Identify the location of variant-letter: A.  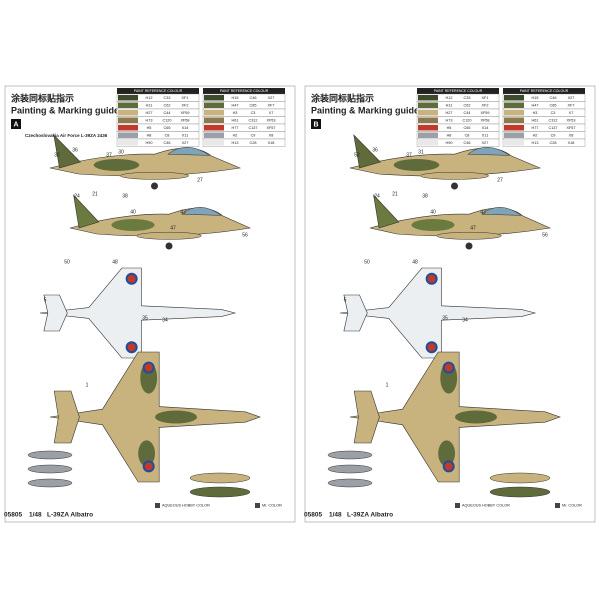
(15, 124).